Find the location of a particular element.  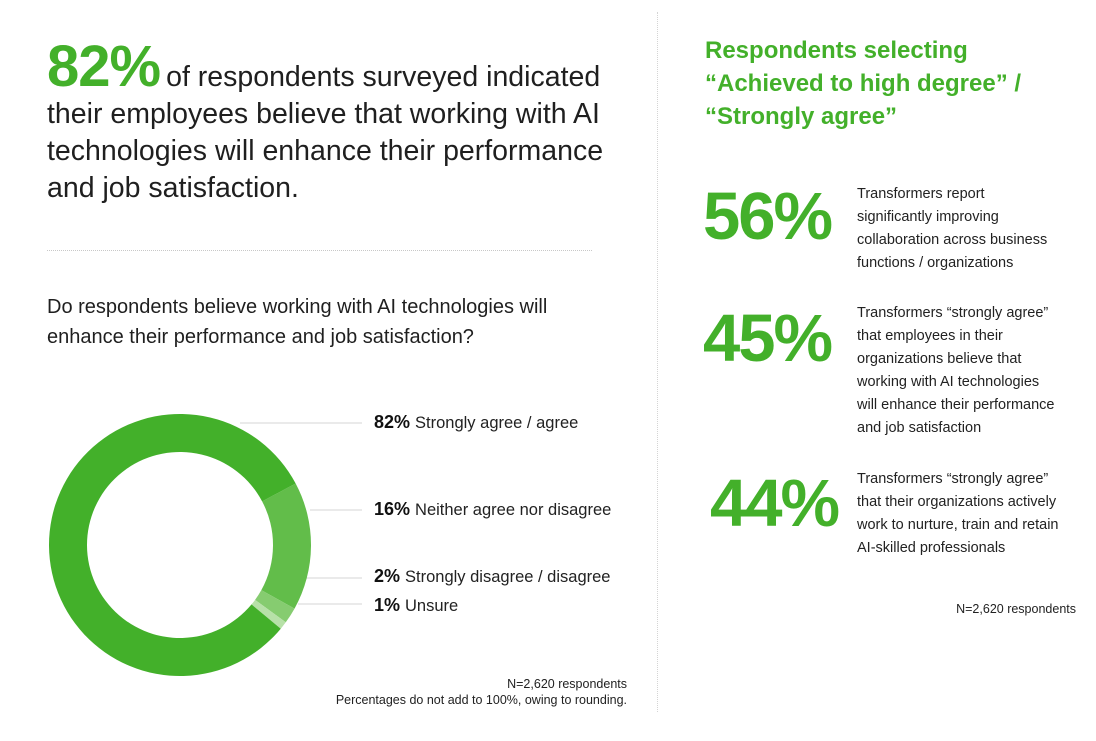

legend-item-disagree: 2% Strongly disagree / disagree is located at coordinates (492, 576).